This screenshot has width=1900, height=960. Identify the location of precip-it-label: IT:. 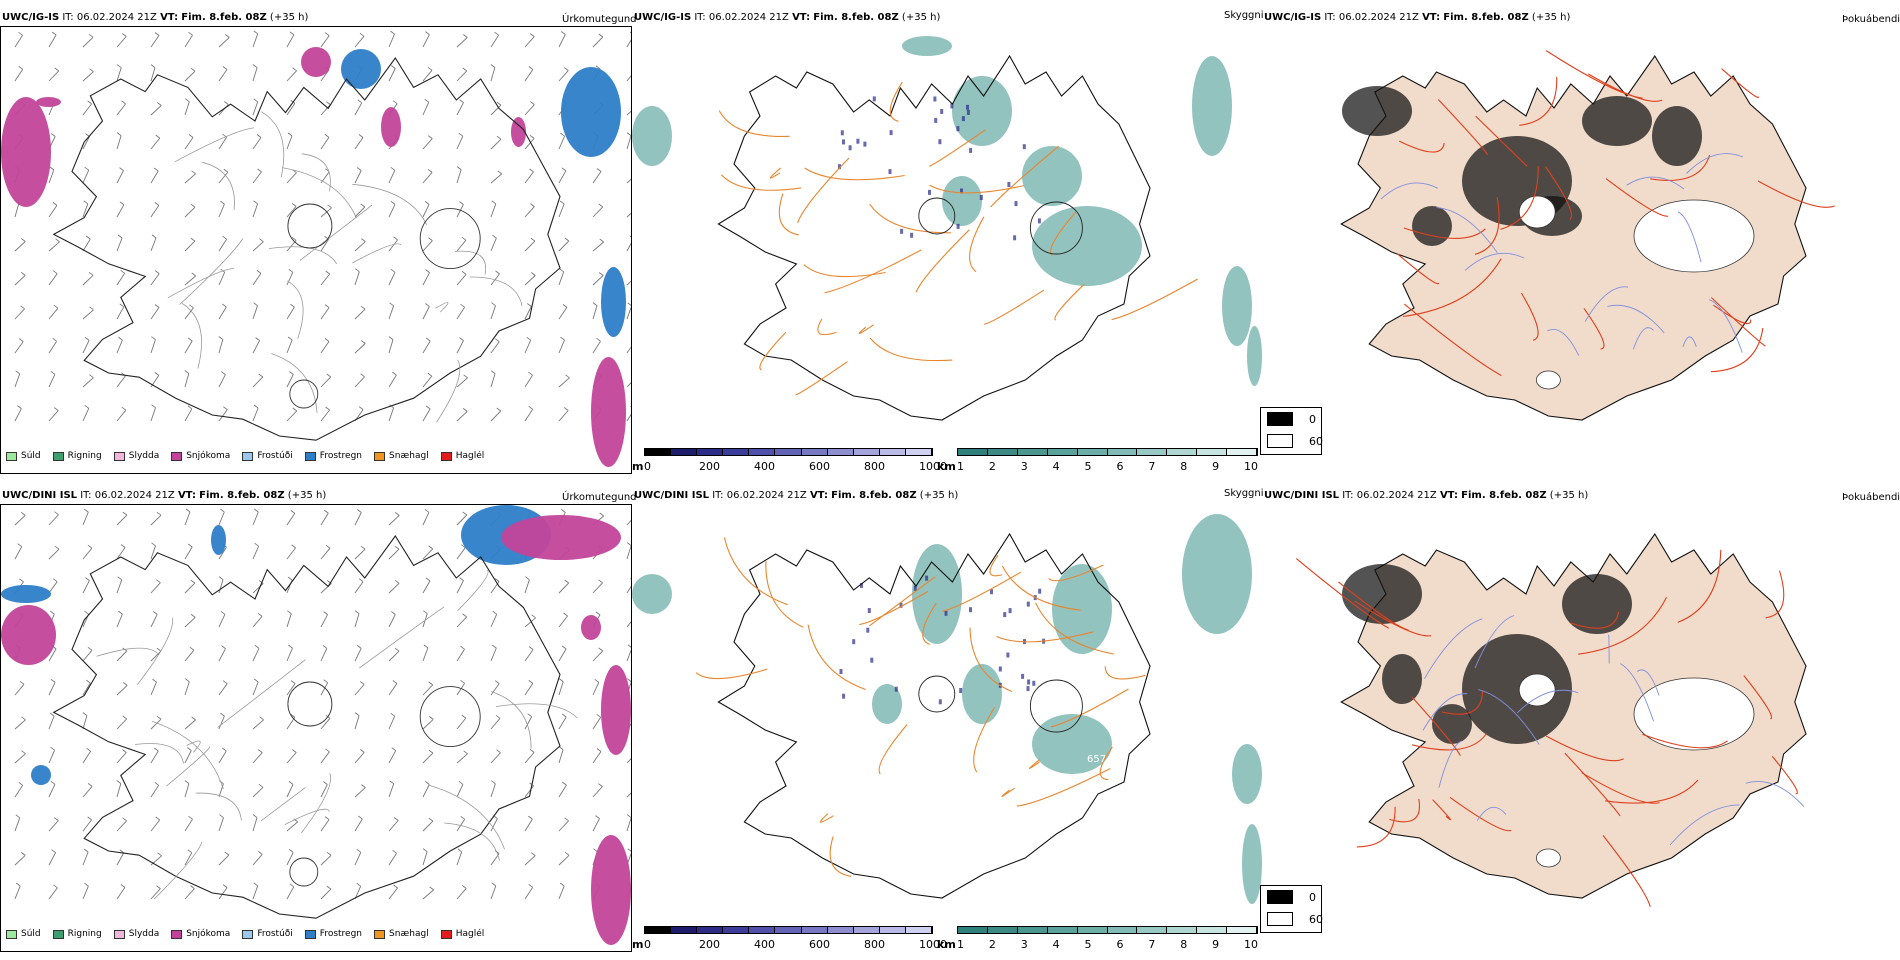
(86, 495).